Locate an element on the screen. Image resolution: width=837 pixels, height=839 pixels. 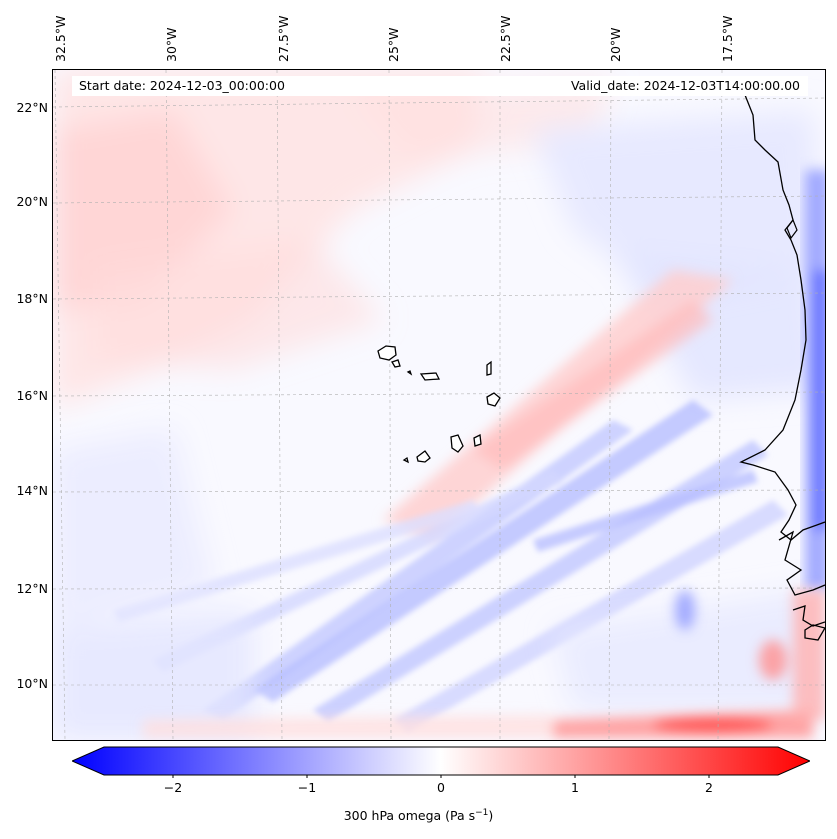
coastline-guinea is located at coordinates (801, 585).